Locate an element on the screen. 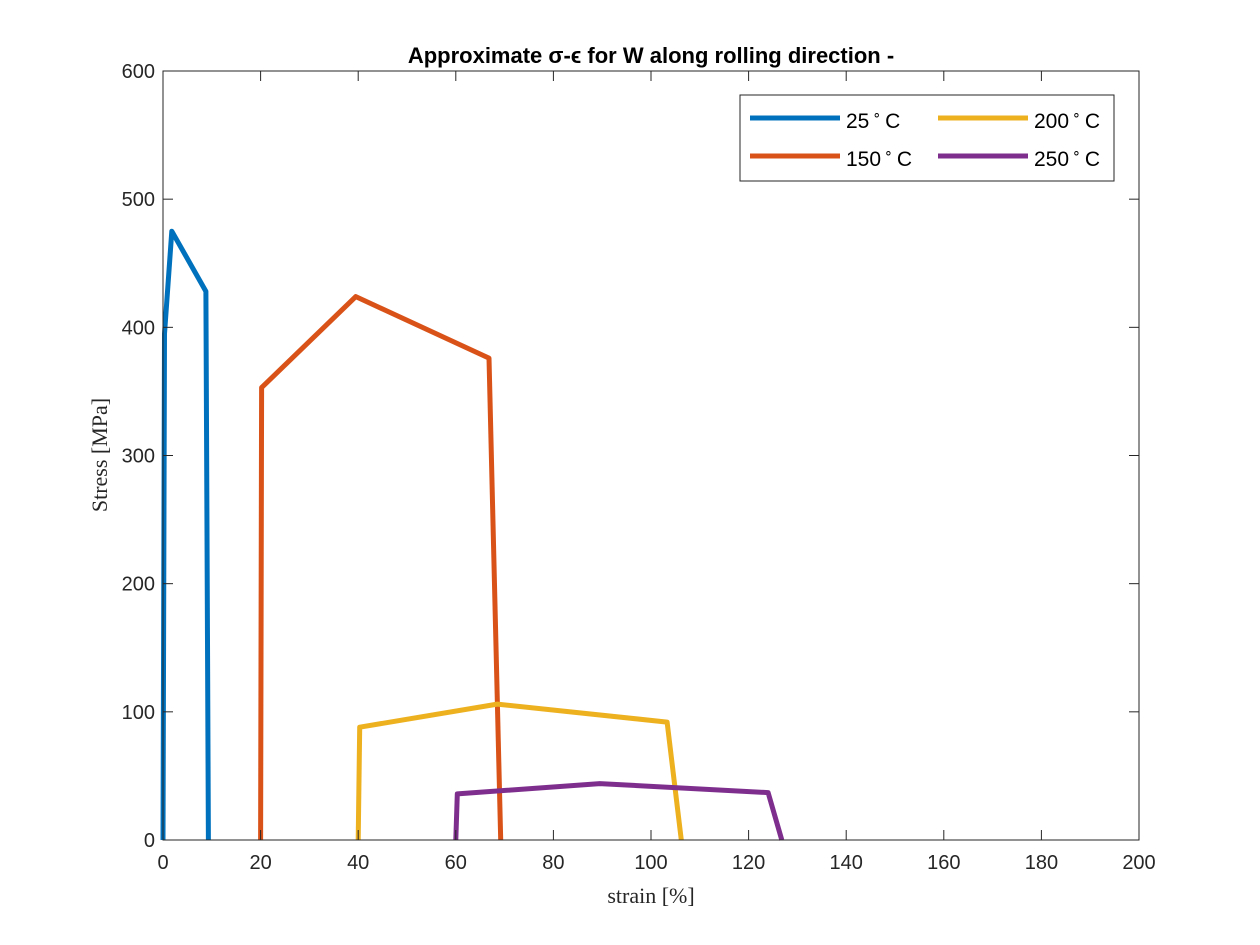 The image size is (1260, 945). x-tick-label: 140 is located at coordinates (846, 863).